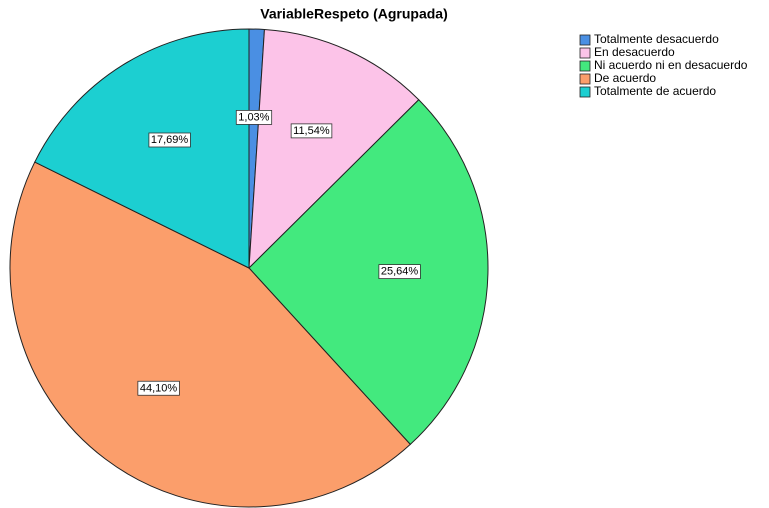 The width and height of the screenshot is (769, 508). I want to click on value-label: 44,10%, so click(159, 388).